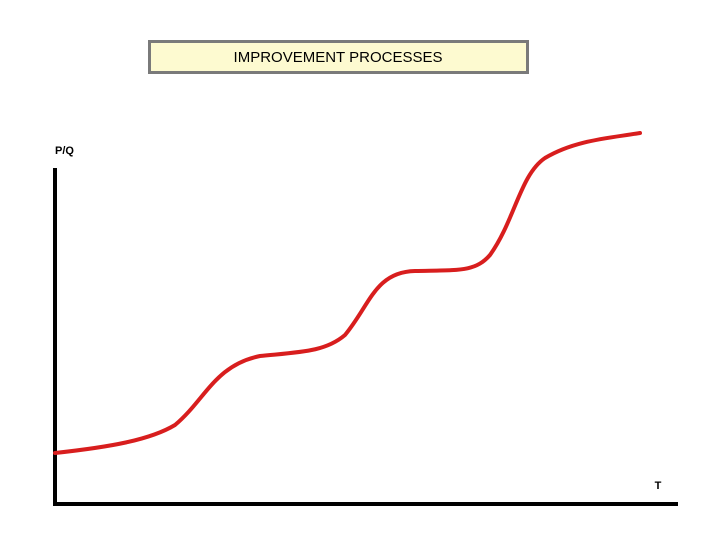  I want to click on x-axis-label: T, so click(658, 486).